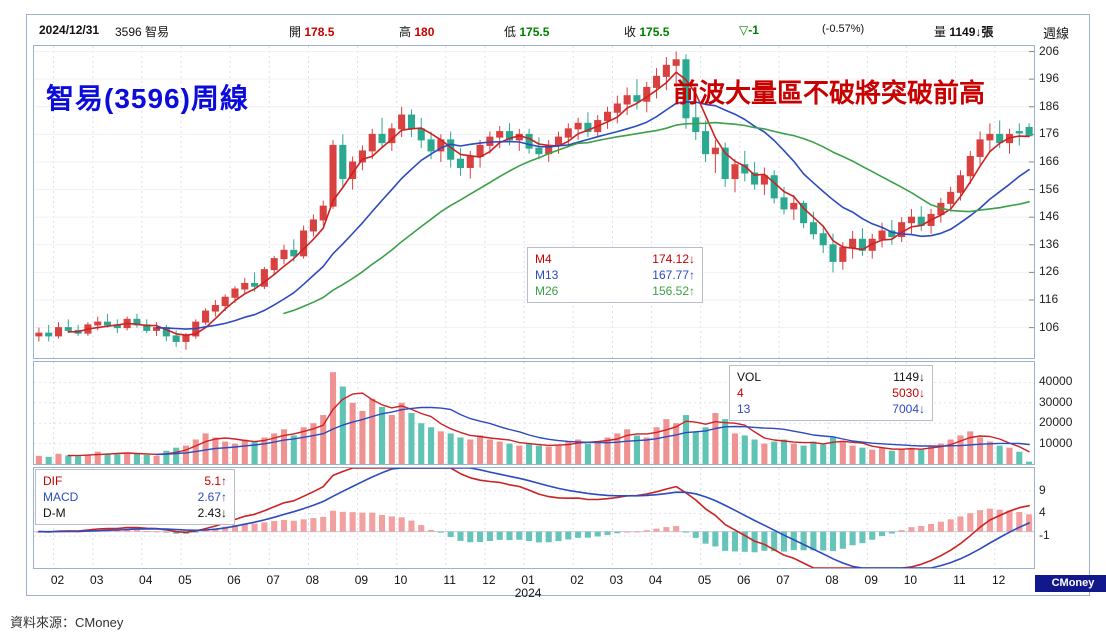  Describe the element at coordinates (908, 409) in the screenshot. I see `vol-ma13-value: 7004↓` at that location.